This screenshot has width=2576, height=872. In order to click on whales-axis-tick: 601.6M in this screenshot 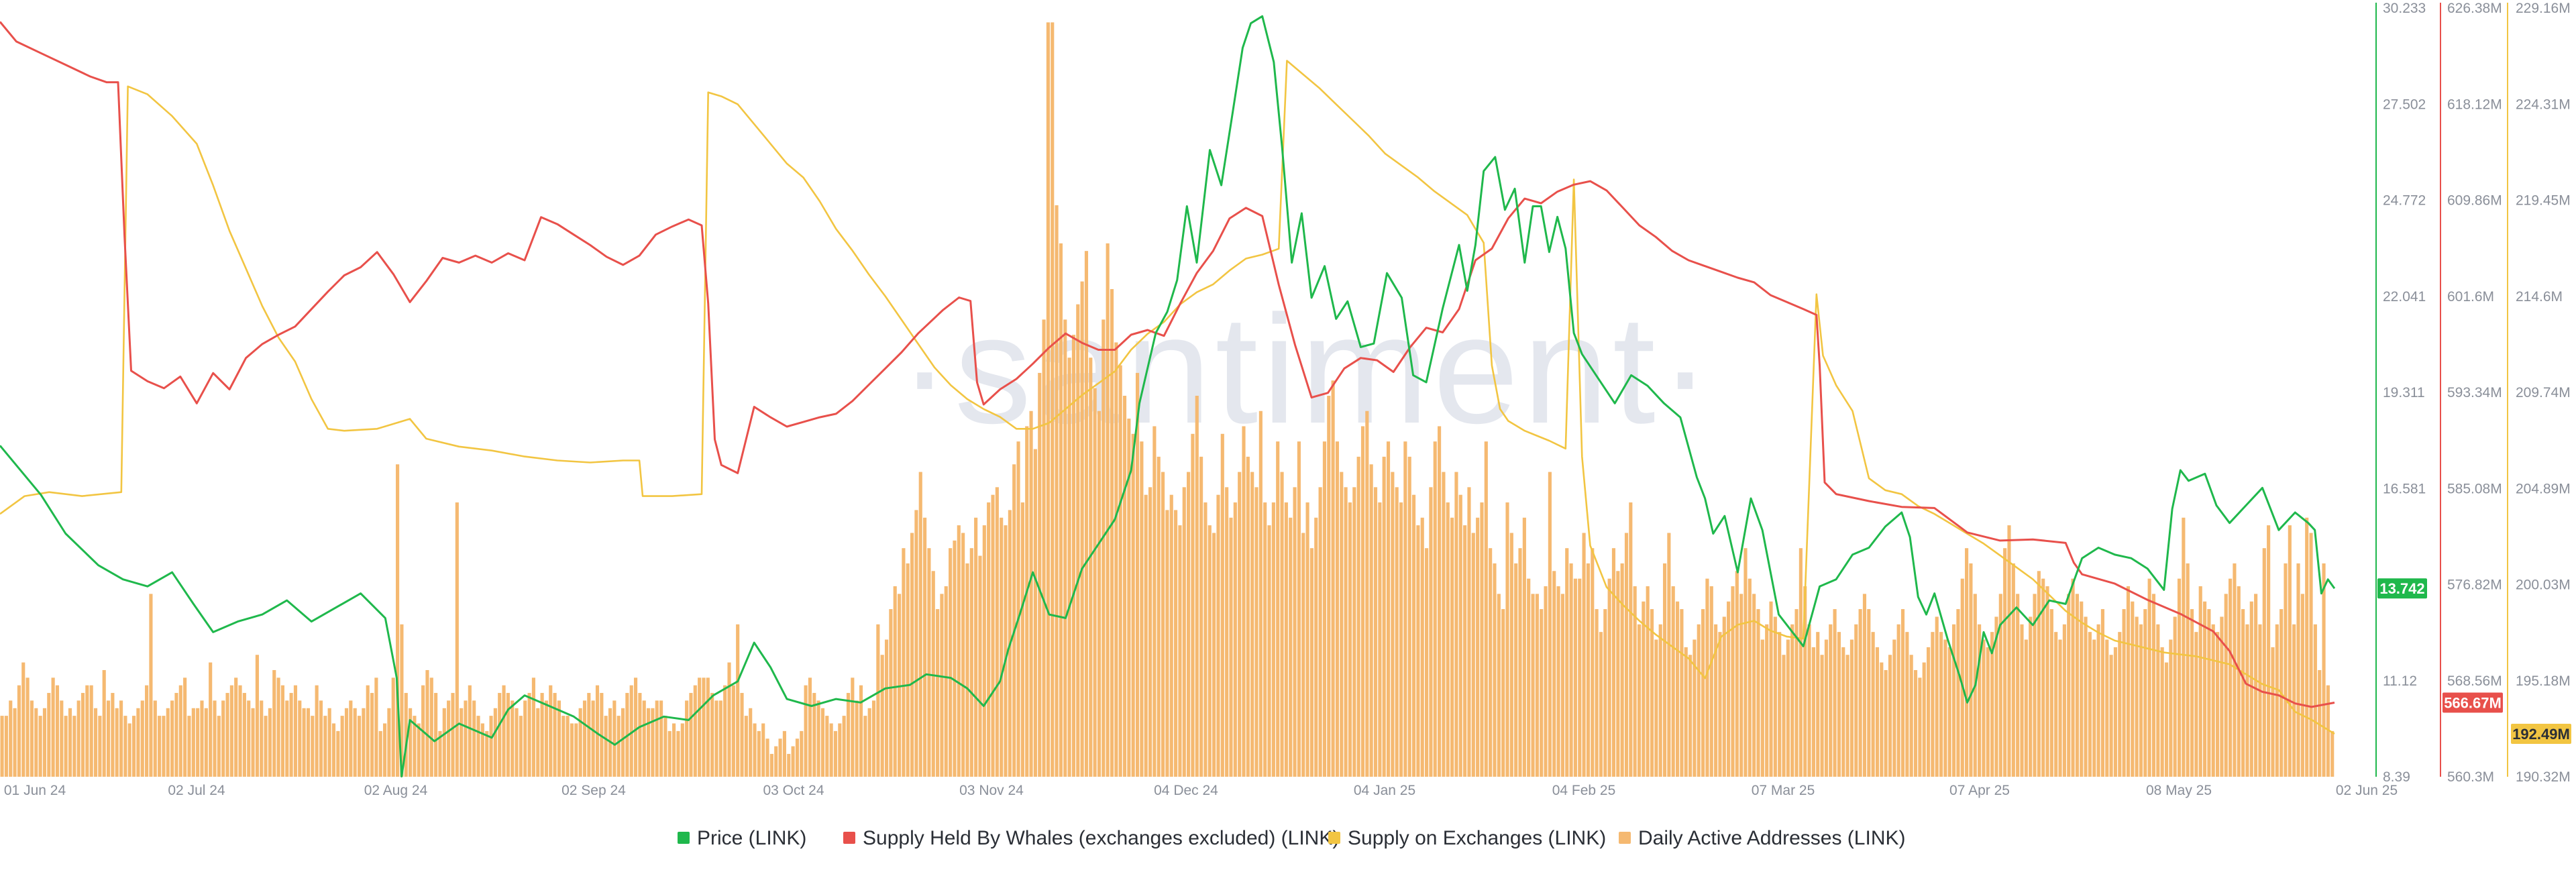, I will do `click(2470, 297)`.